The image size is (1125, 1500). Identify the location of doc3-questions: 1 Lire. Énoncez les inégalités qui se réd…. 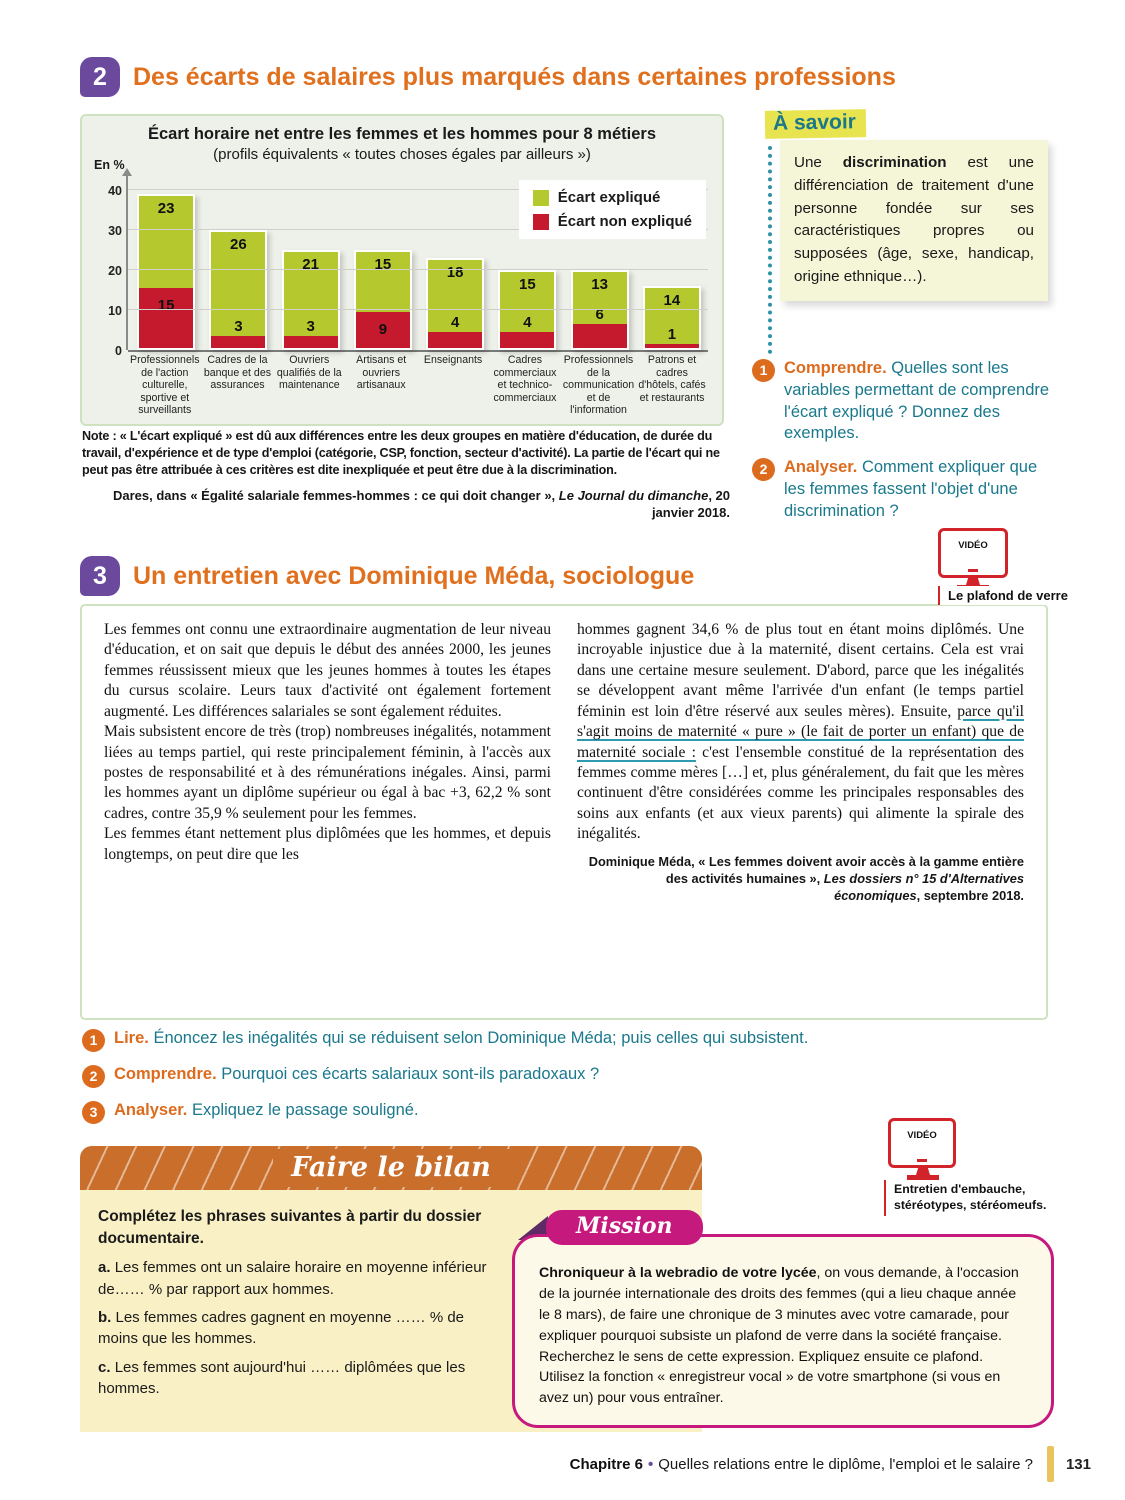
(542, 1082).